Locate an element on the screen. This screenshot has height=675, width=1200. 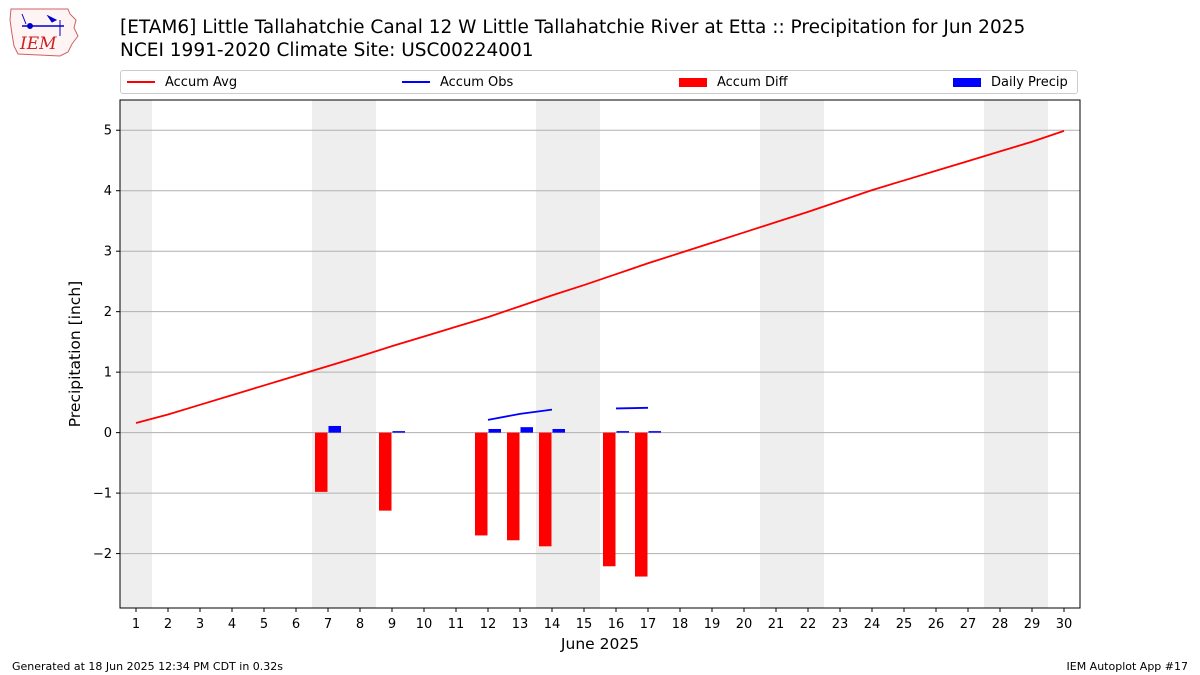
y-tick-label: −1 is located at coordinates (102, 494).